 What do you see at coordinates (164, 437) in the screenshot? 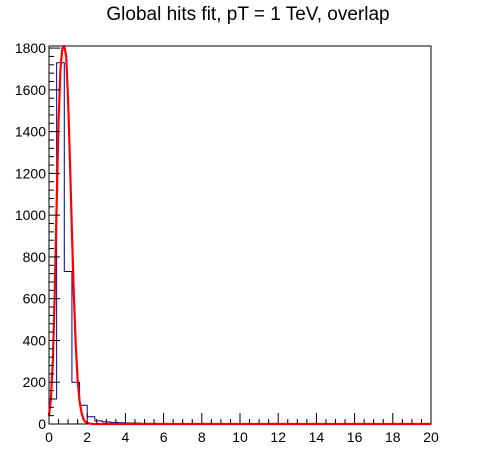
I see `x-tick-label: 6` at bounding box center [164, 437].